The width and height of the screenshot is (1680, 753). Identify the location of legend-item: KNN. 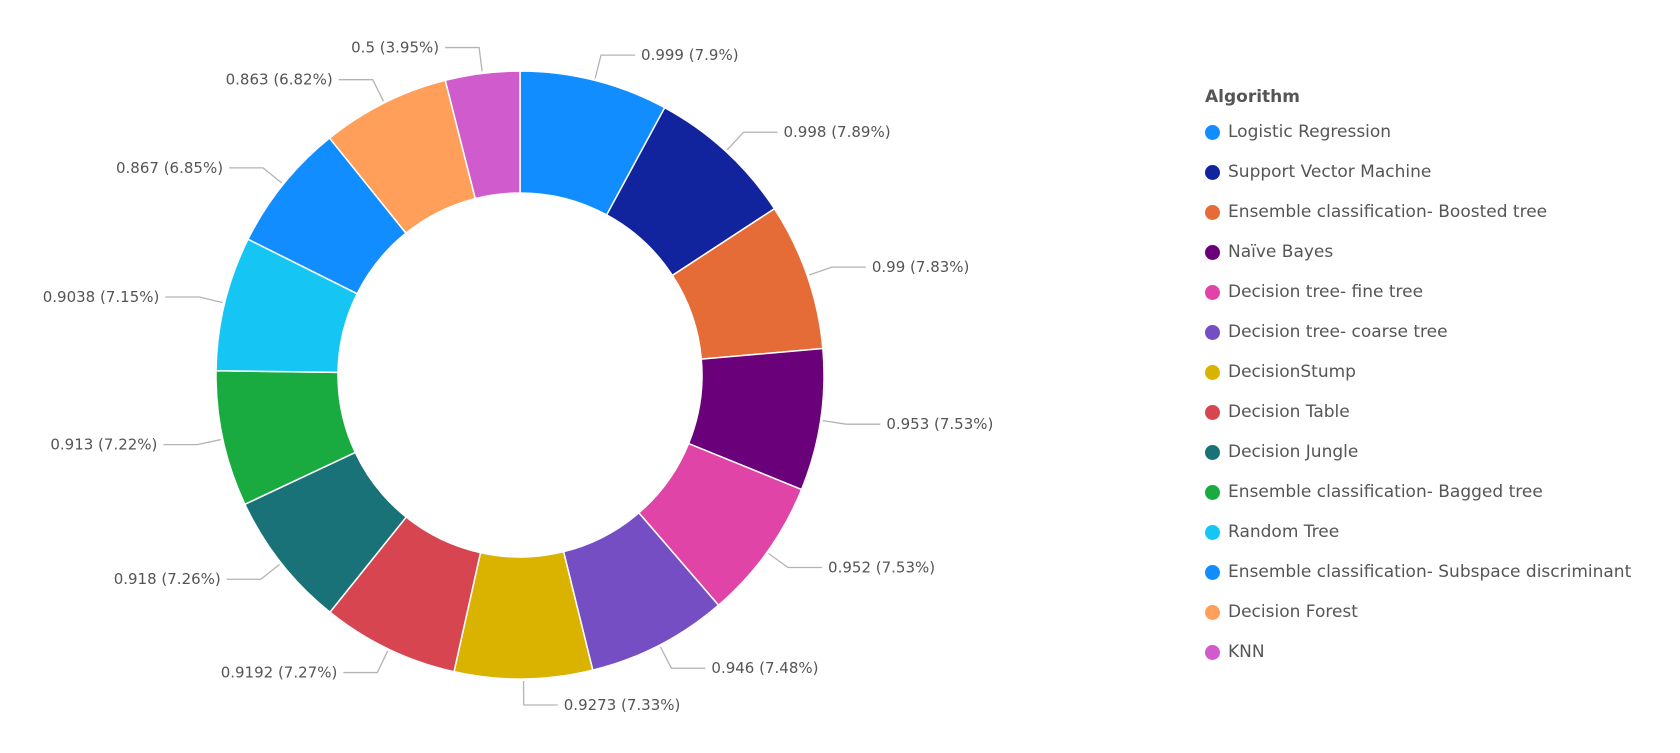
(1418, 652).